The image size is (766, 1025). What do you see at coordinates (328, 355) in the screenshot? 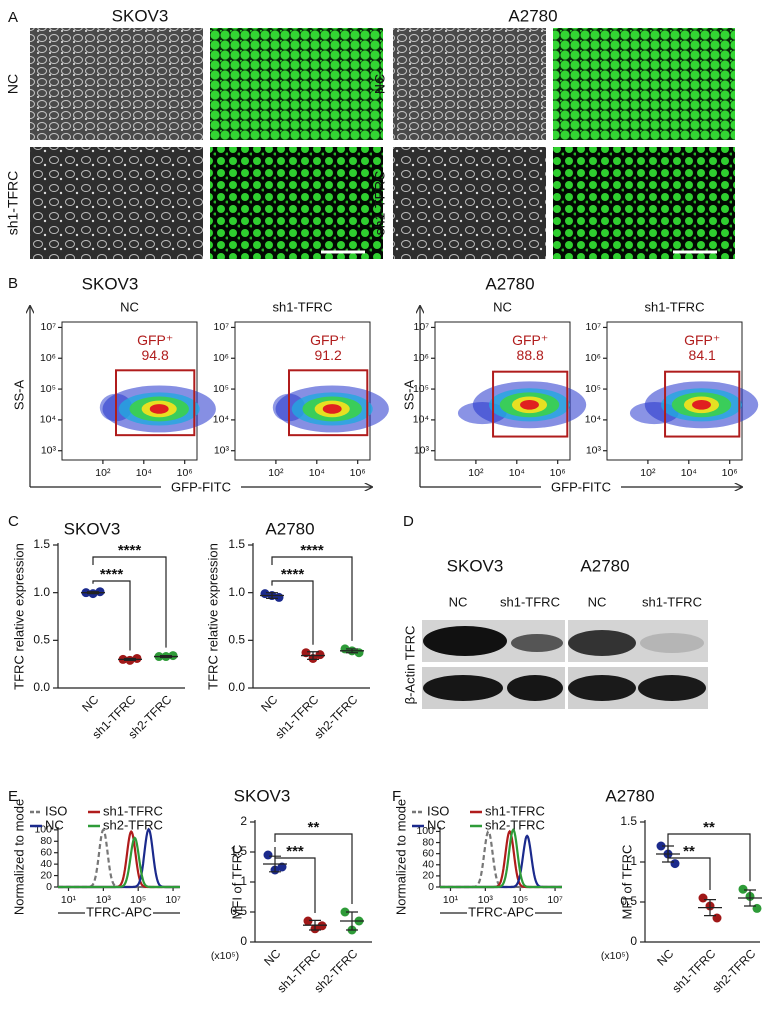
I see `gate-value: 91.2` at bounding box center [328, 355].